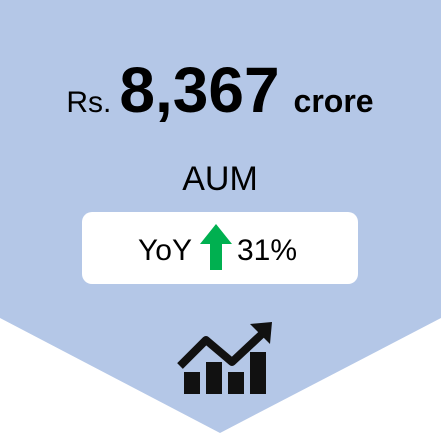 This screenshot has height=433, width=441. What do you see at coordinates (267, 250) in the screenshot?
I see `change-value: 31%` at bounding box center [267, 250].